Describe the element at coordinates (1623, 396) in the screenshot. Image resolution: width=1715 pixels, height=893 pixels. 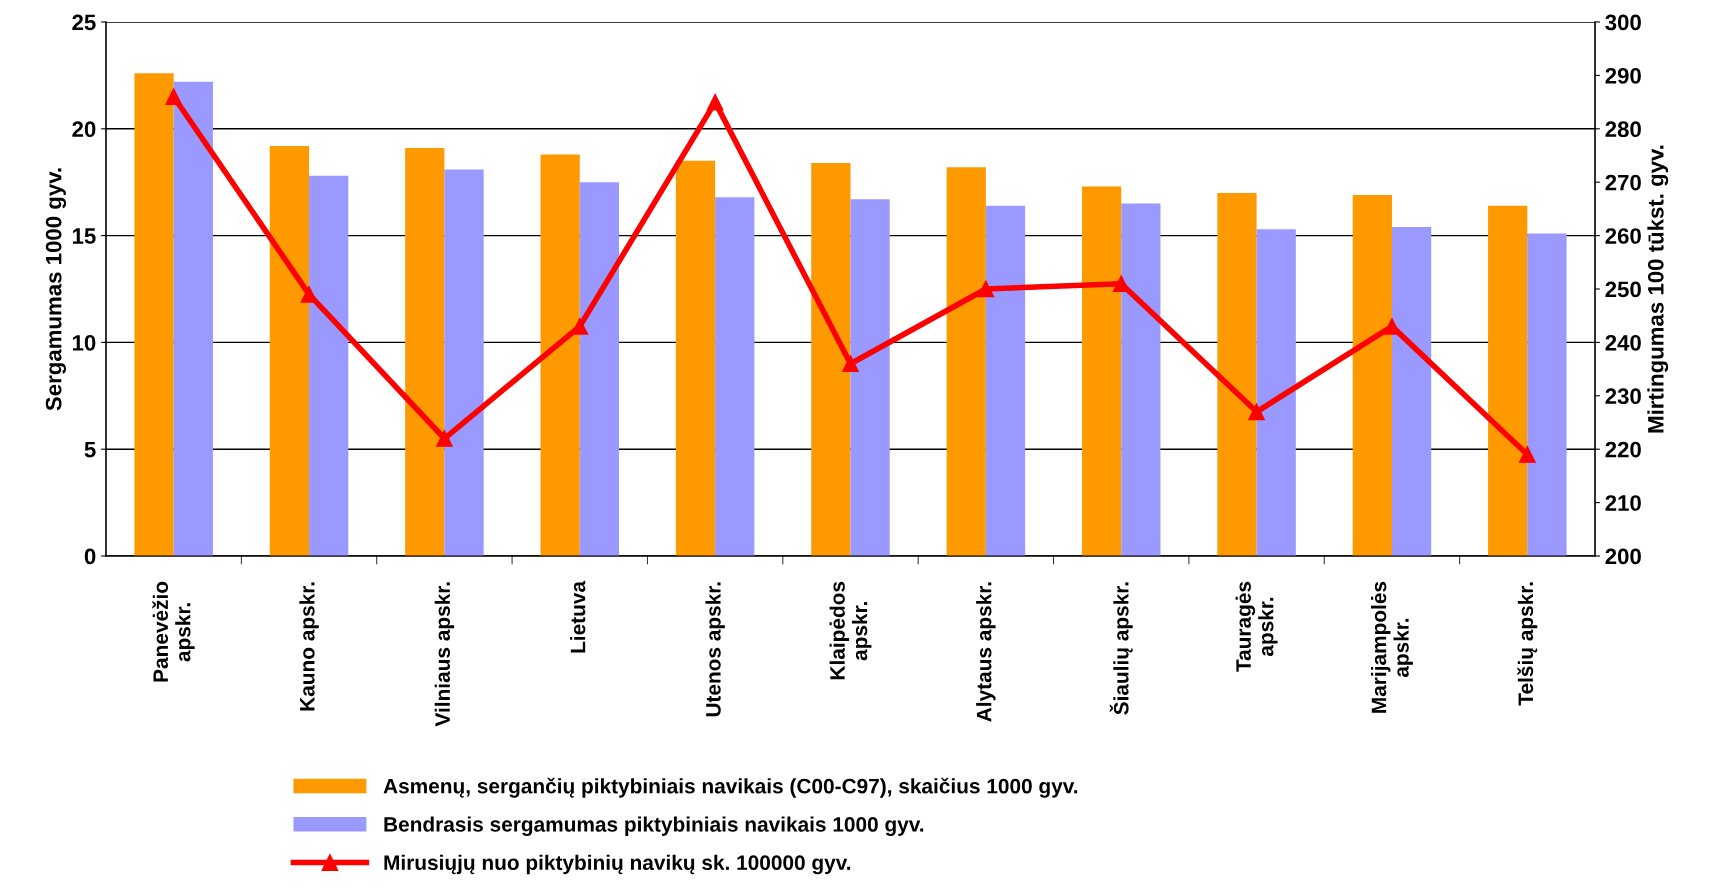
I see `y2-tick-label: 230` at that location.